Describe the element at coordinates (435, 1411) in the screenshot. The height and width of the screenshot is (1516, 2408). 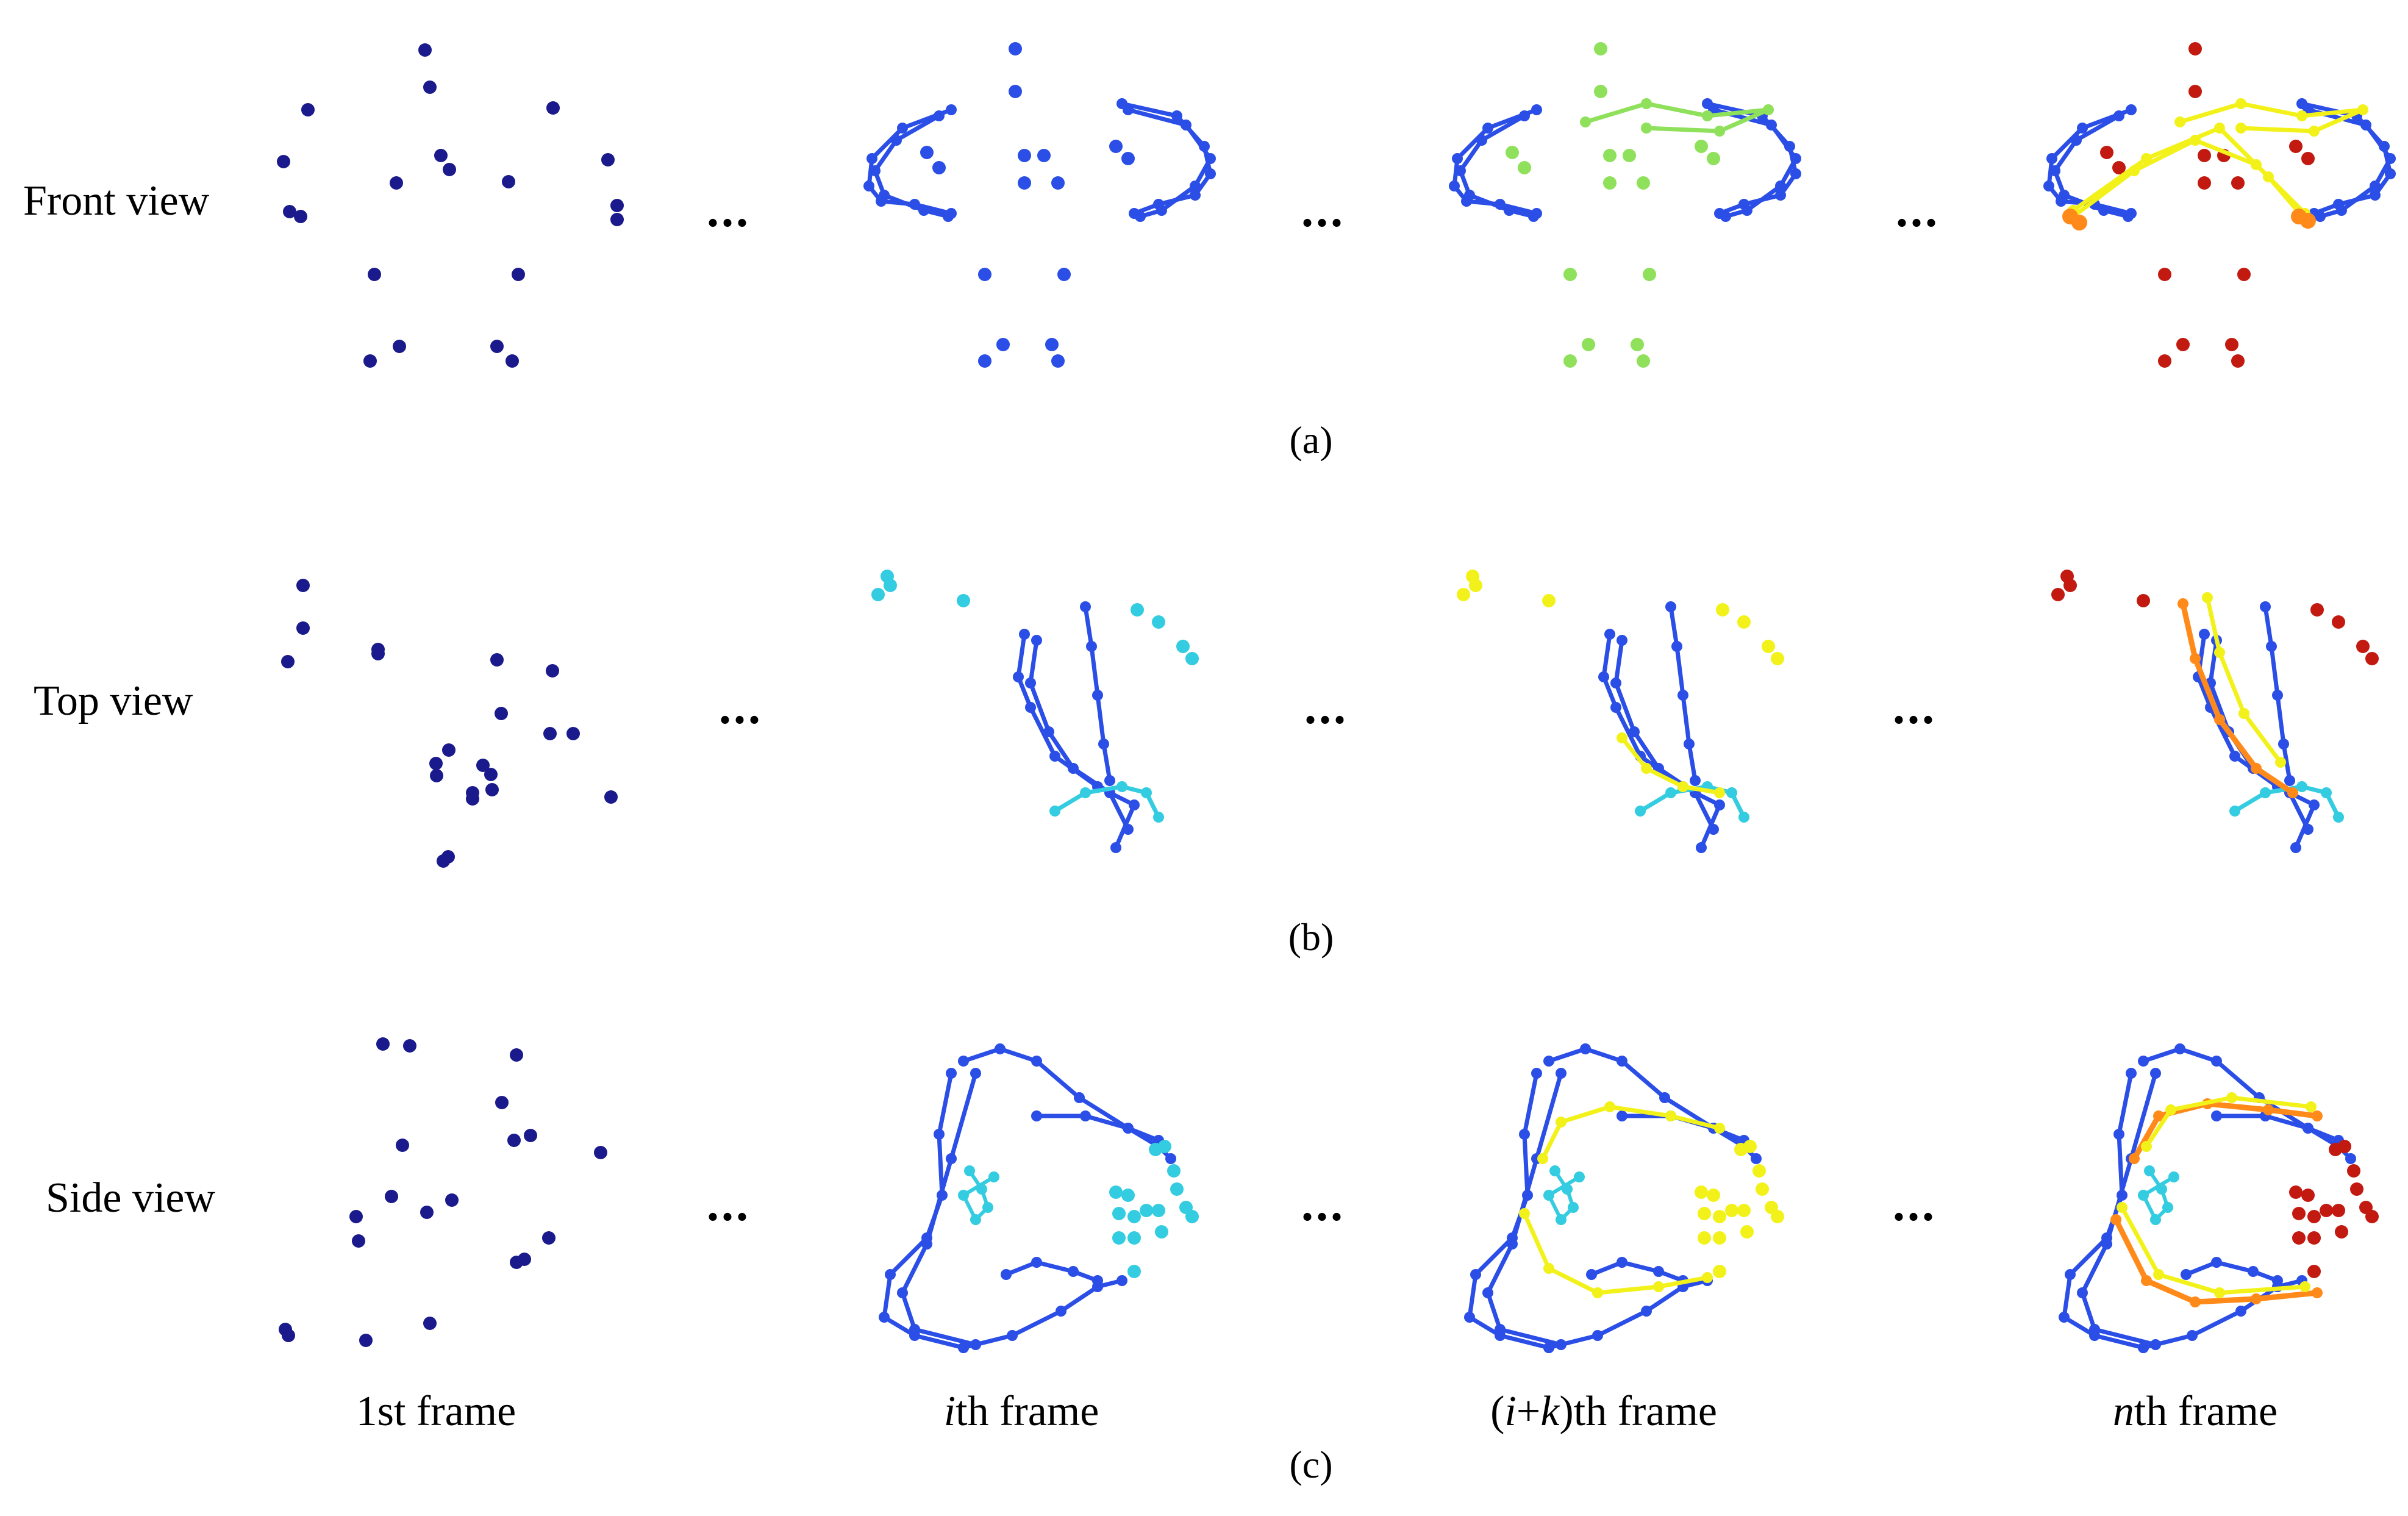
I see `frame-label-1st: 1st frame` at that location.